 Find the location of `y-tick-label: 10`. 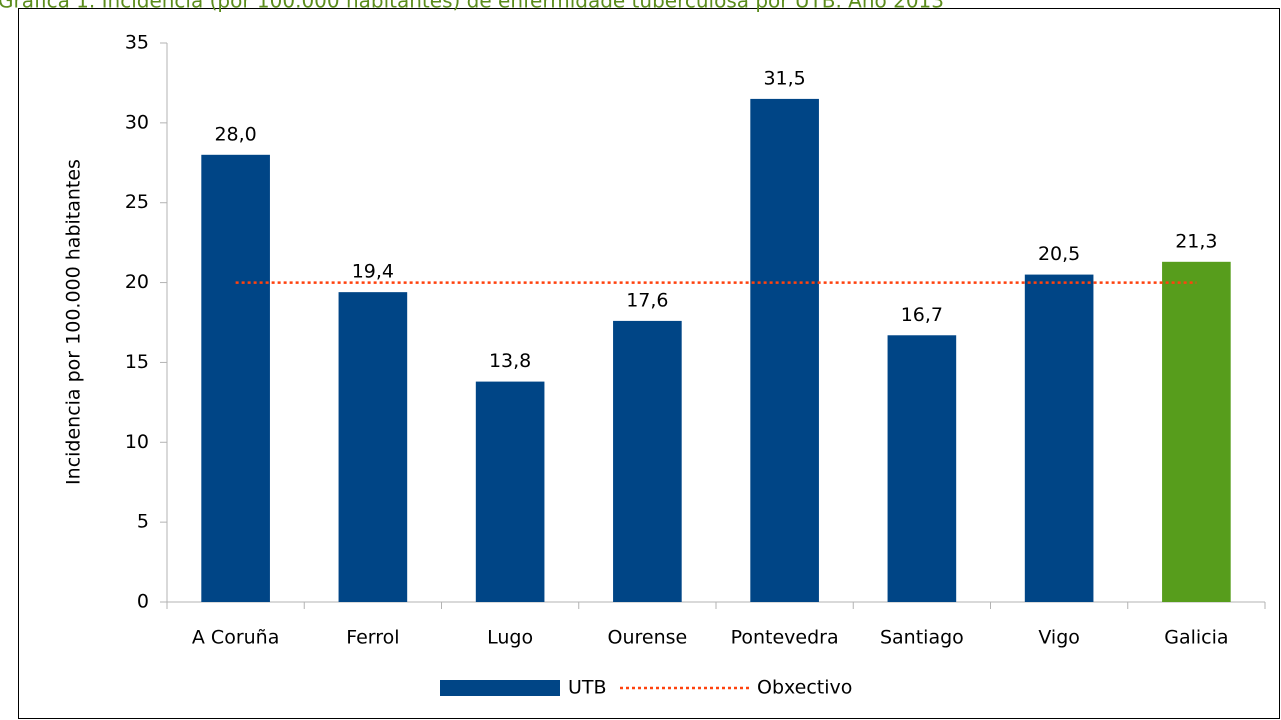

y-tick-label: 10 is located at coordinates (137, 442).